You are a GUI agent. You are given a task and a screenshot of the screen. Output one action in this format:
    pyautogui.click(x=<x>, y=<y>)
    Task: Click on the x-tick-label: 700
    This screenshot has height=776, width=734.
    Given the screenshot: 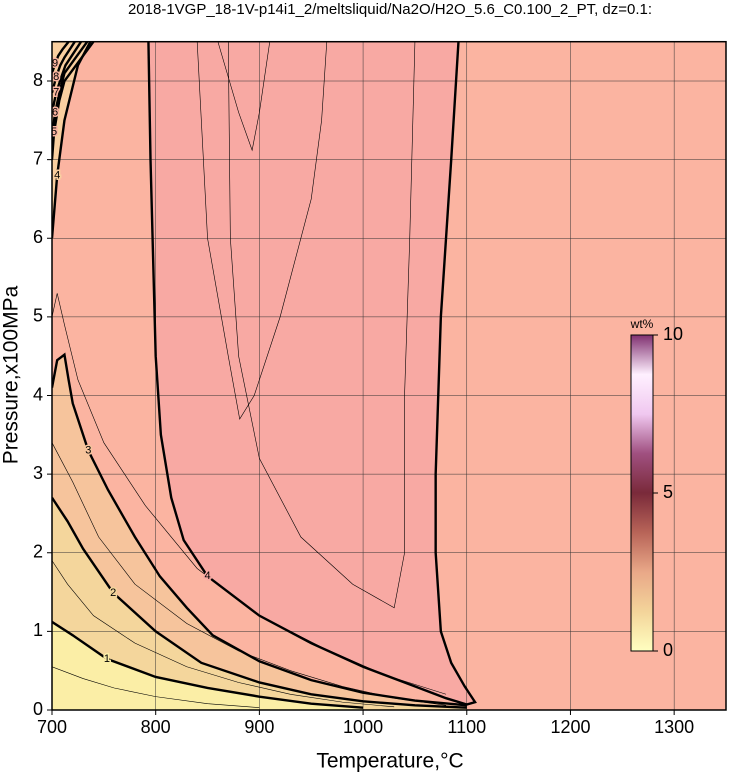 What is the action you would take?
    pyautogui.click(x=52, y=727)
    